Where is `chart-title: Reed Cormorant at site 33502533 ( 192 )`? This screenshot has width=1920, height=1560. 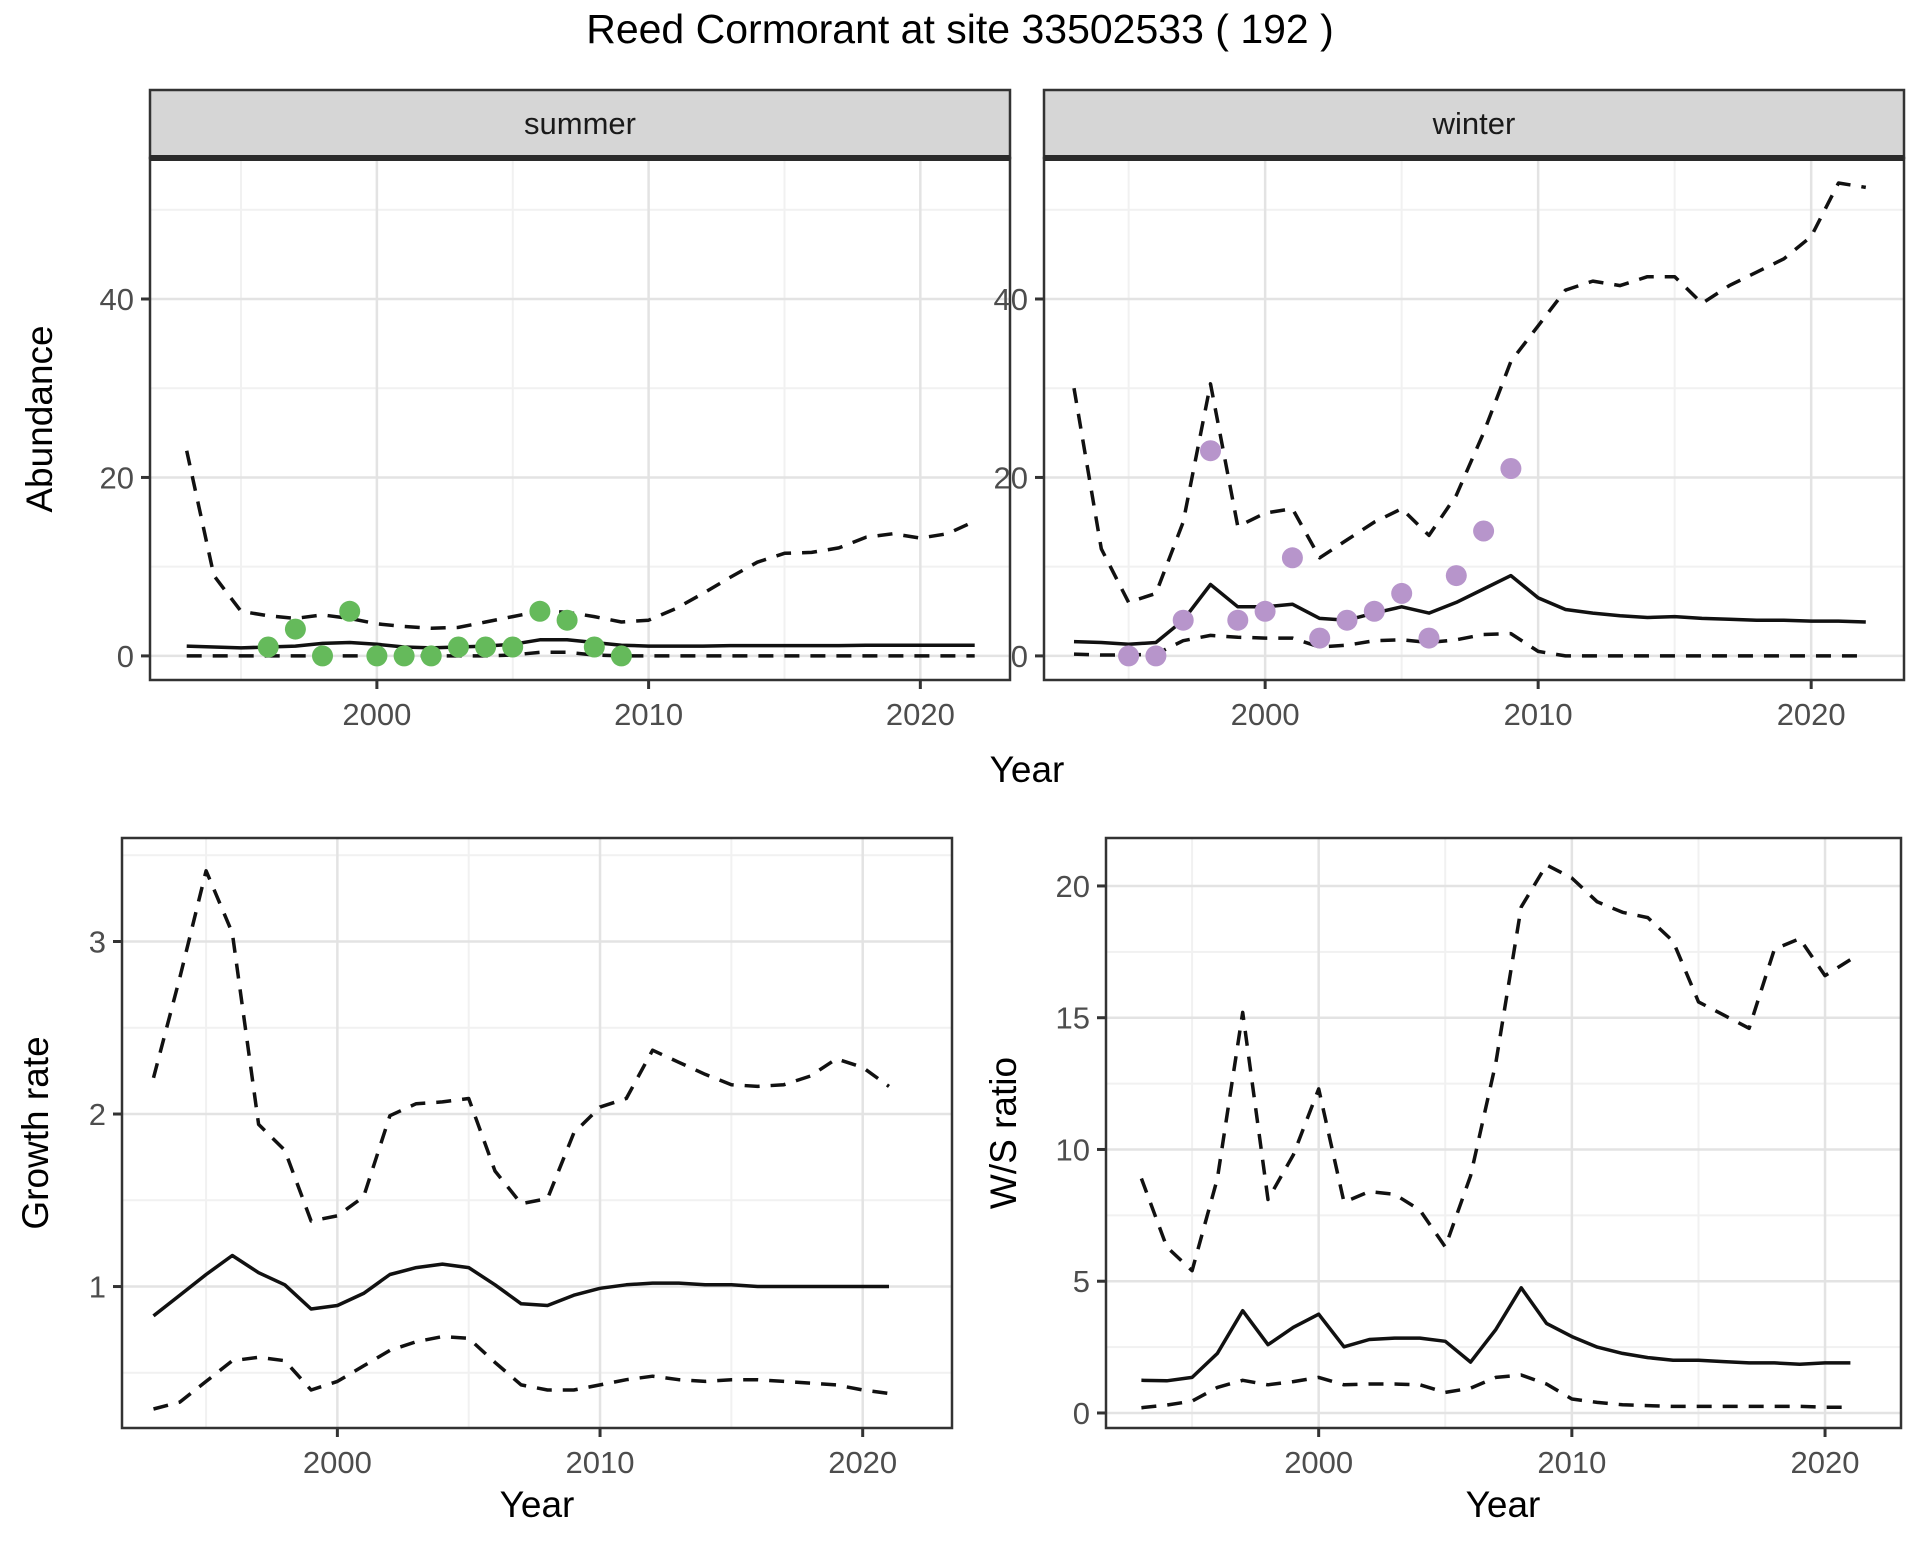 chart-title: Reed Cormorant at site 33502533 ( 192 ) is located at coordinates (960, 29).